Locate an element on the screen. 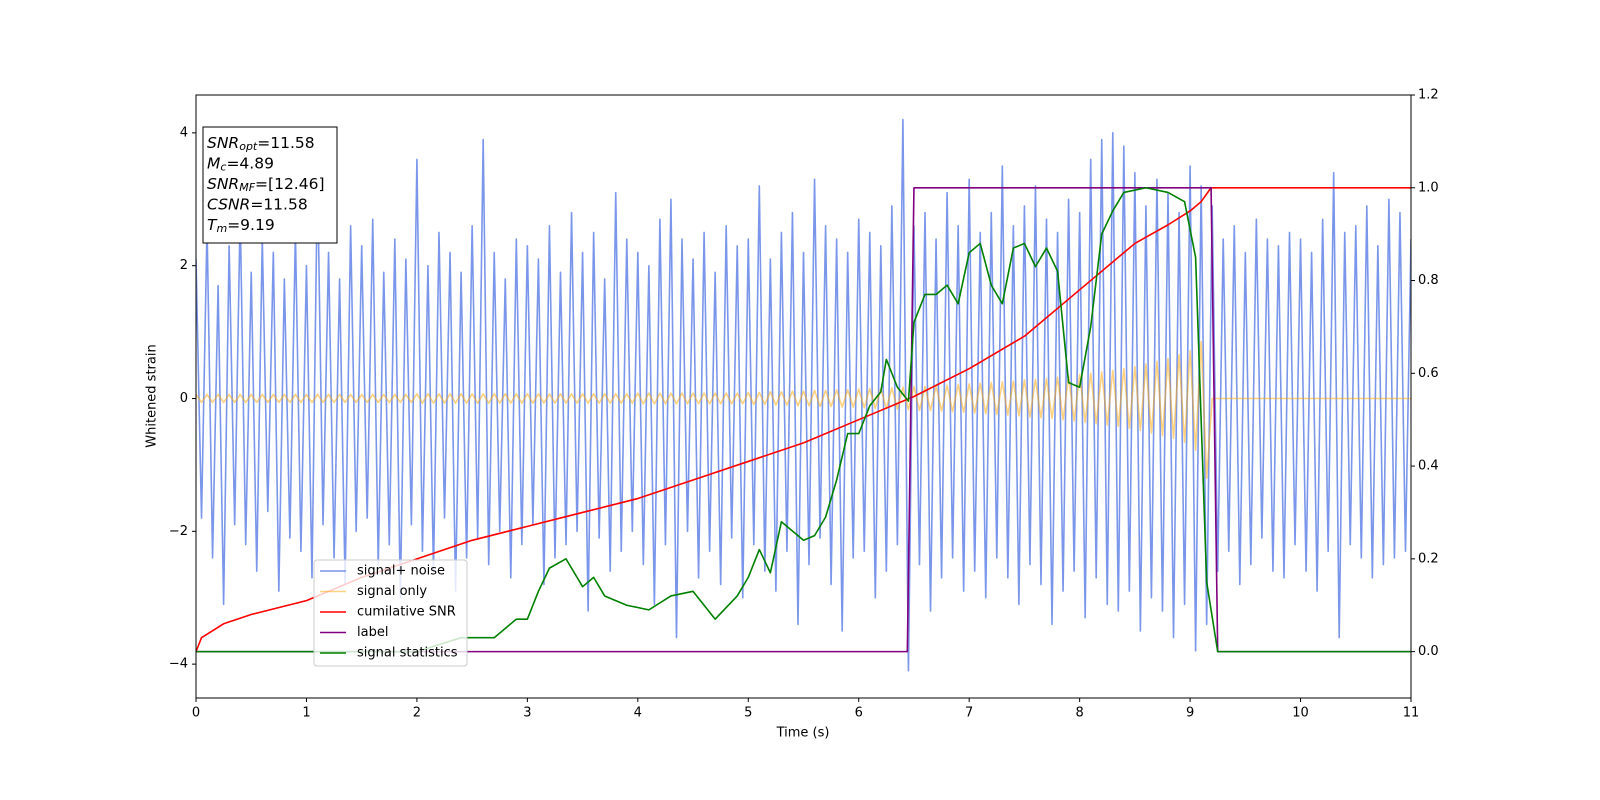 The image size is (1600, 800). annotation-subscript: c is located at coordinates (223, 167).